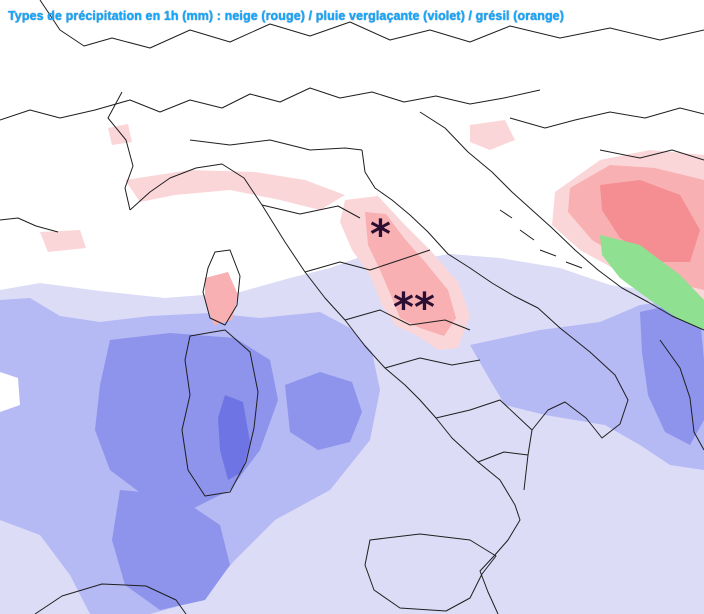  I want to click on sardinia-outline, so click(220, 413).